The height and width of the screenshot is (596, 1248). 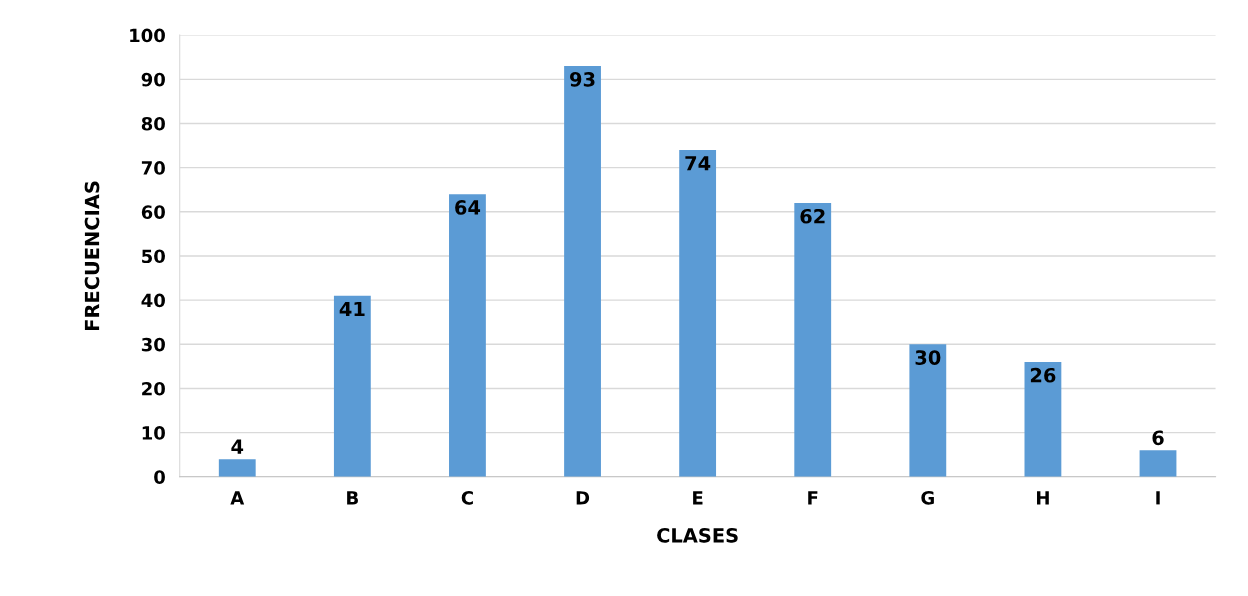 What do you see at coordinates (927, 498) in the screenshot?
I see `x-tick-label: G` at bounding box center [927, 498].